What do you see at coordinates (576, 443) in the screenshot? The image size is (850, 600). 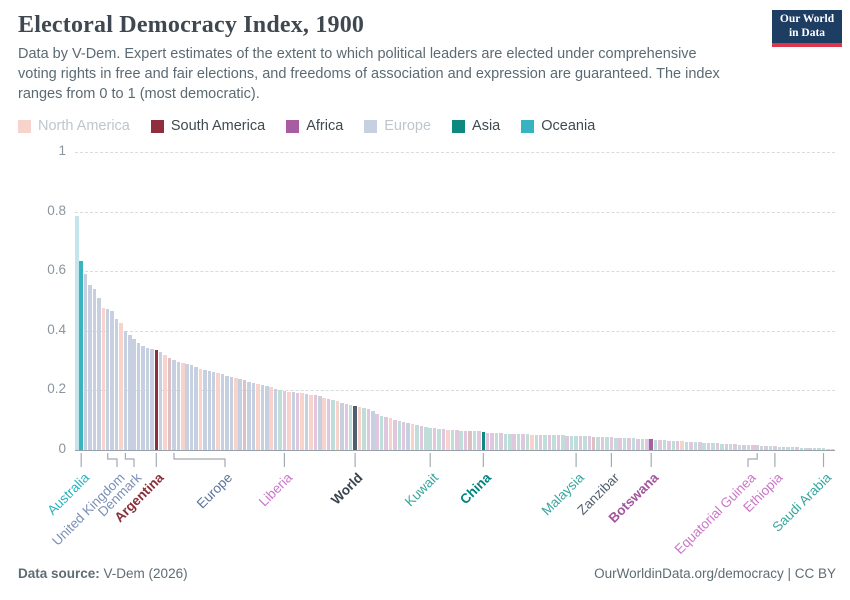 I see `bar-malaysia` at bounding box center [576, 443].